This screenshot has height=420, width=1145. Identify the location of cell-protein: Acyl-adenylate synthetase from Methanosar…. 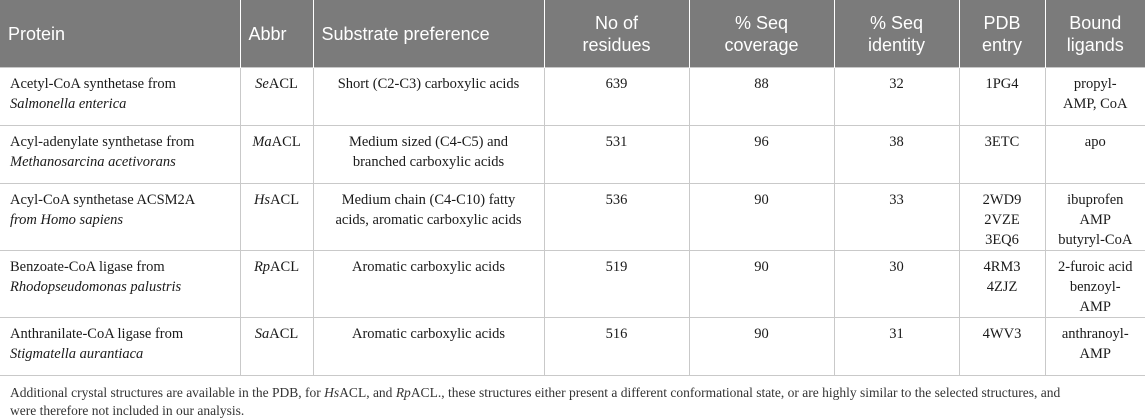
(120, 154).